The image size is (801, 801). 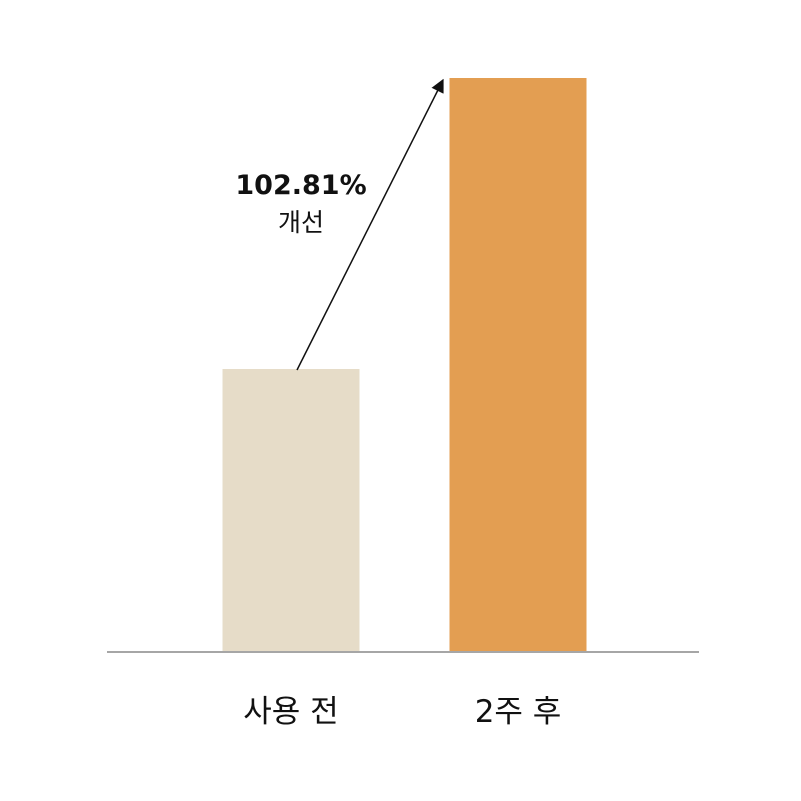 What do you see at coordinates (300, 185) in the screenshot?
I see `annotation-value: 102.81%` at bounding box center [300, 185].